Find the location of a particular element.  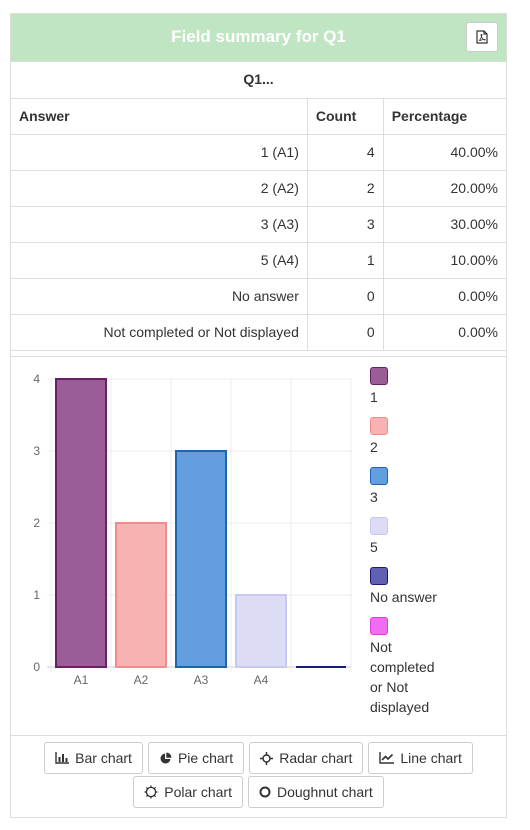

y-tick-label: 1 is located at coordinates (36, 595).